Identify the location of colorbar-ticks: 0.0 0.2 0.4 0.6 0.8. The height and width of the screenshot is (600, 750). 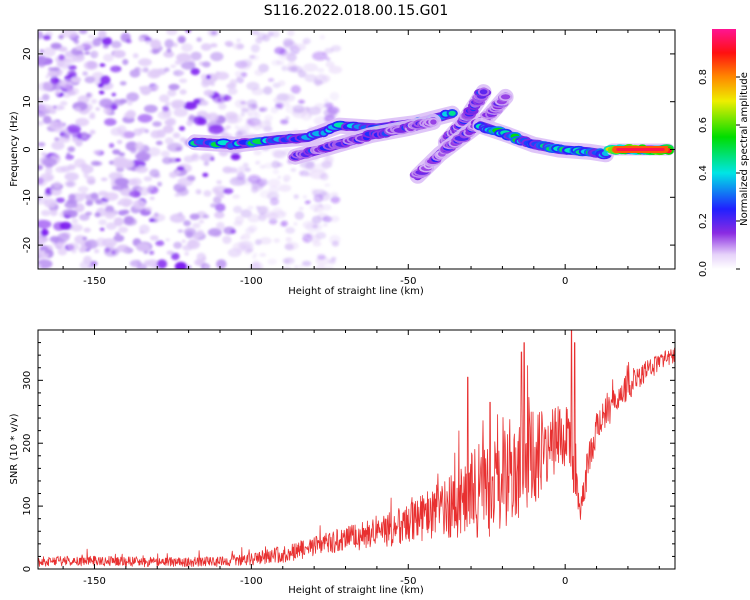
(719, 173).